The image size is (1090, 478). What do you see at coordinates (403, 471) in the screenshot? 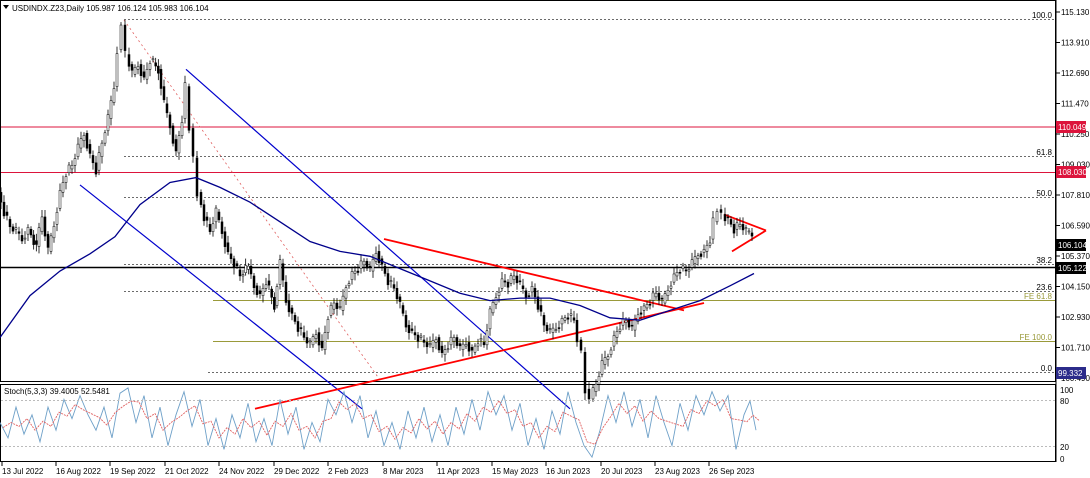
I see `date-label: 8 Mar 2023` at bounding box center [403, 471].